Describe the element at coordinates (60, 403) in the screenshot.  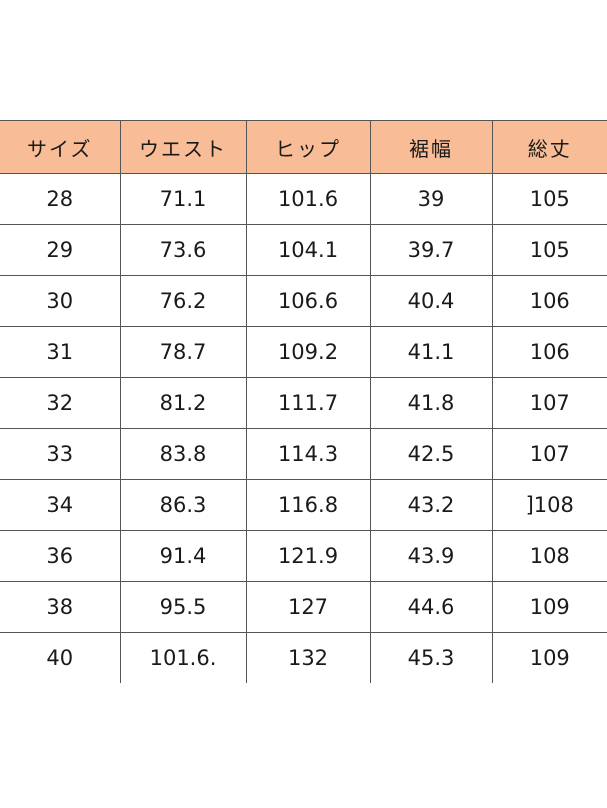
I see `cell-size: 32` at that location.